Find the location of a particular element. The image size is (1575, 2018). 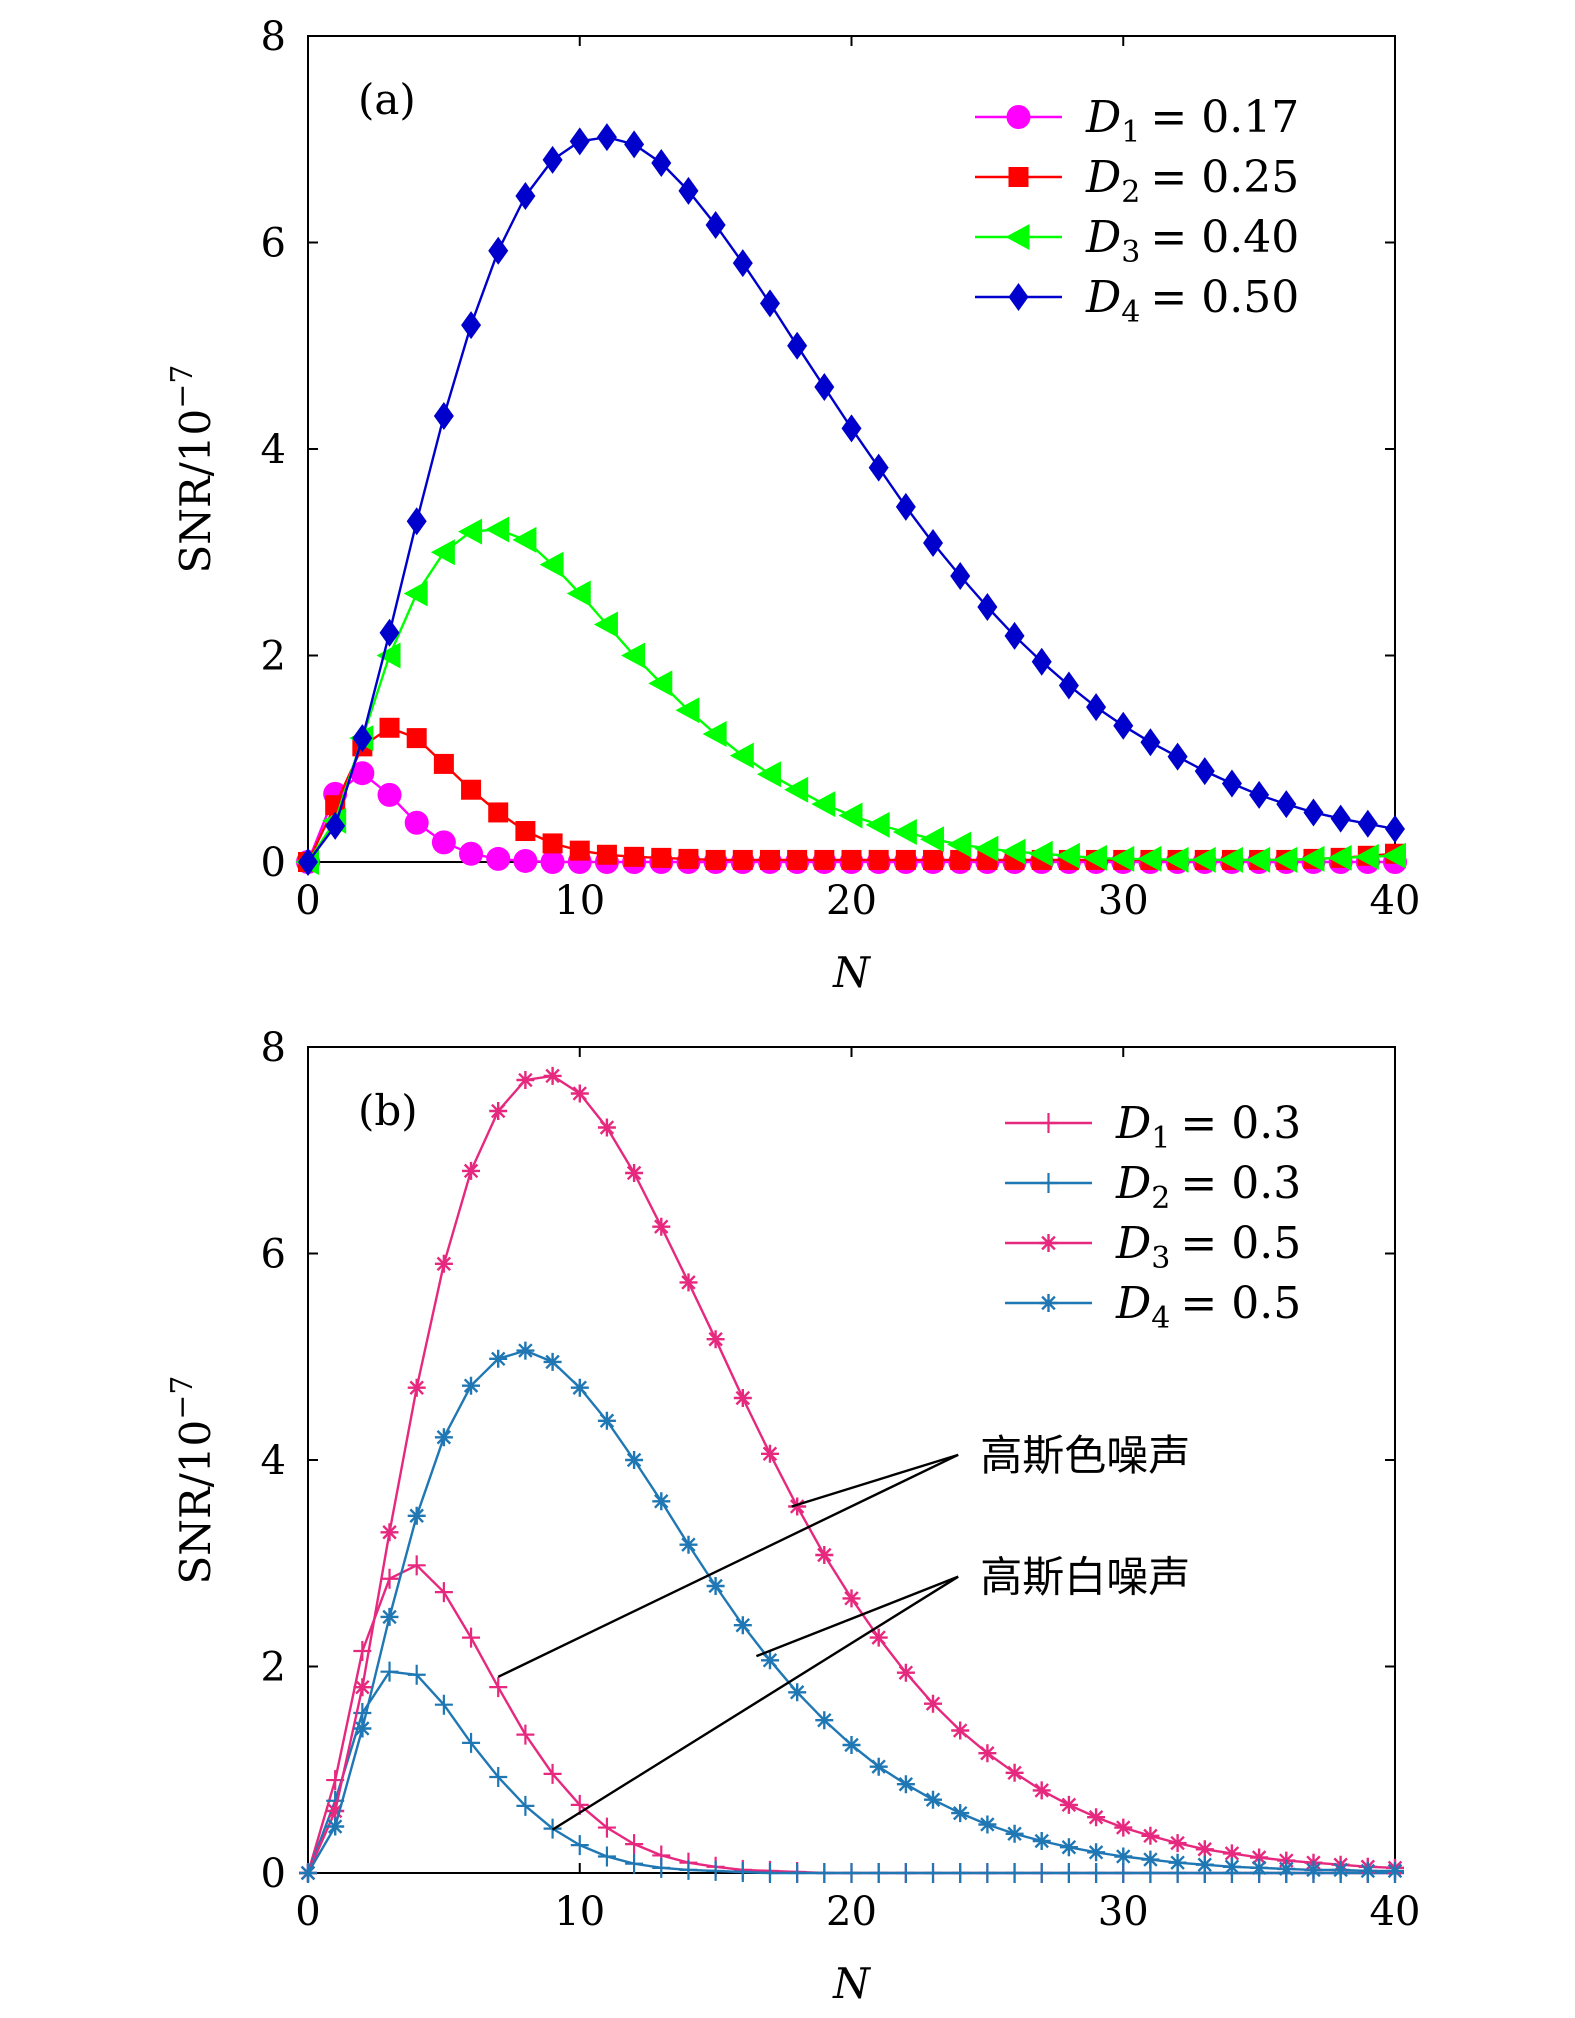

annotation-label: 高斯色噪声 is located at coordinates (1085, 1455).